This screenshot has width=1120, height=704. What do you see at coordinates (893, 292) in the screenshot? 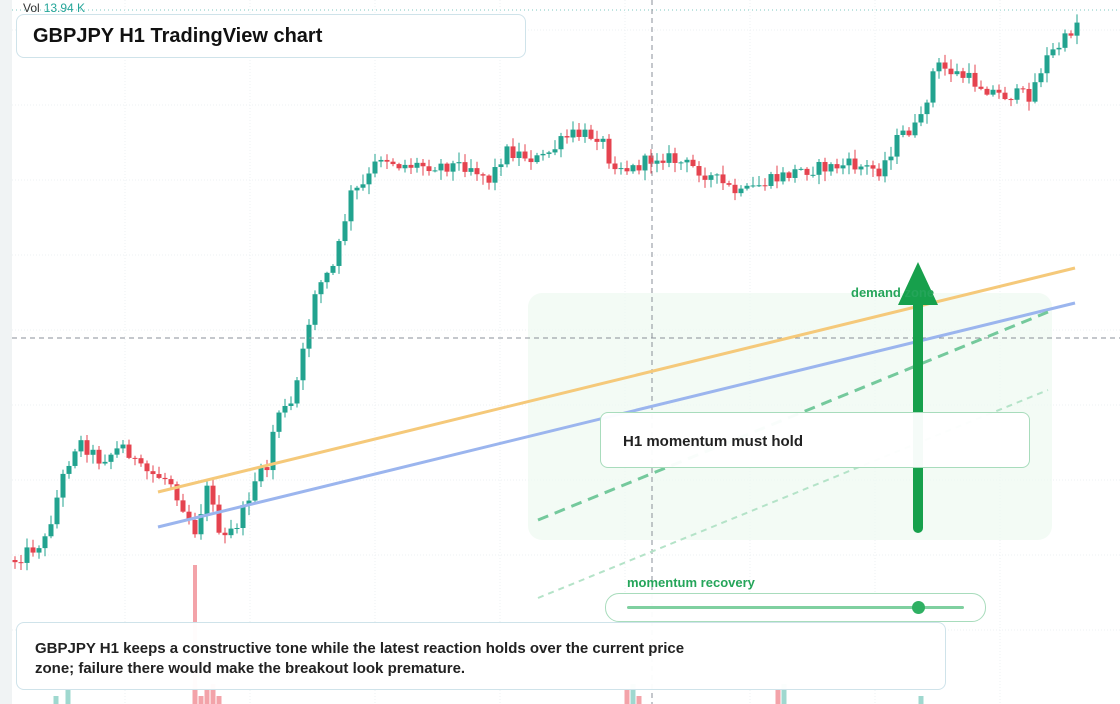
I see `zone-label: demand zone` at bounding box center [893, 292].